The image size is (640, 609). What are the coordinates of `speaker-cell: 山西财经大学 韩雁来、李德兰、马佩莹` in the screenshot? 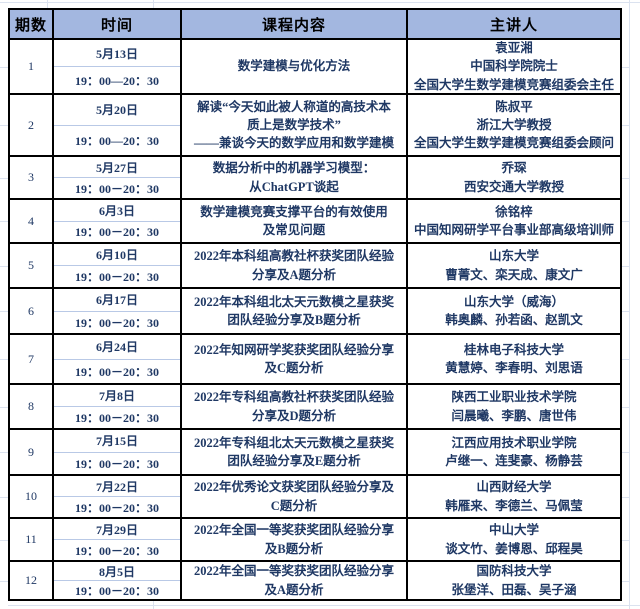 It's located at (514, 496).